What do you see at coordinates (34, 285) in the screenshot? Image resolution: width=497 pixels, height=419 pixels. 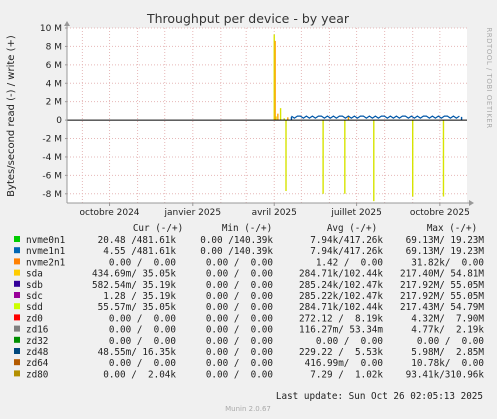 I see `legend-name-sdb: sdb` at bounding box center [34, 285].